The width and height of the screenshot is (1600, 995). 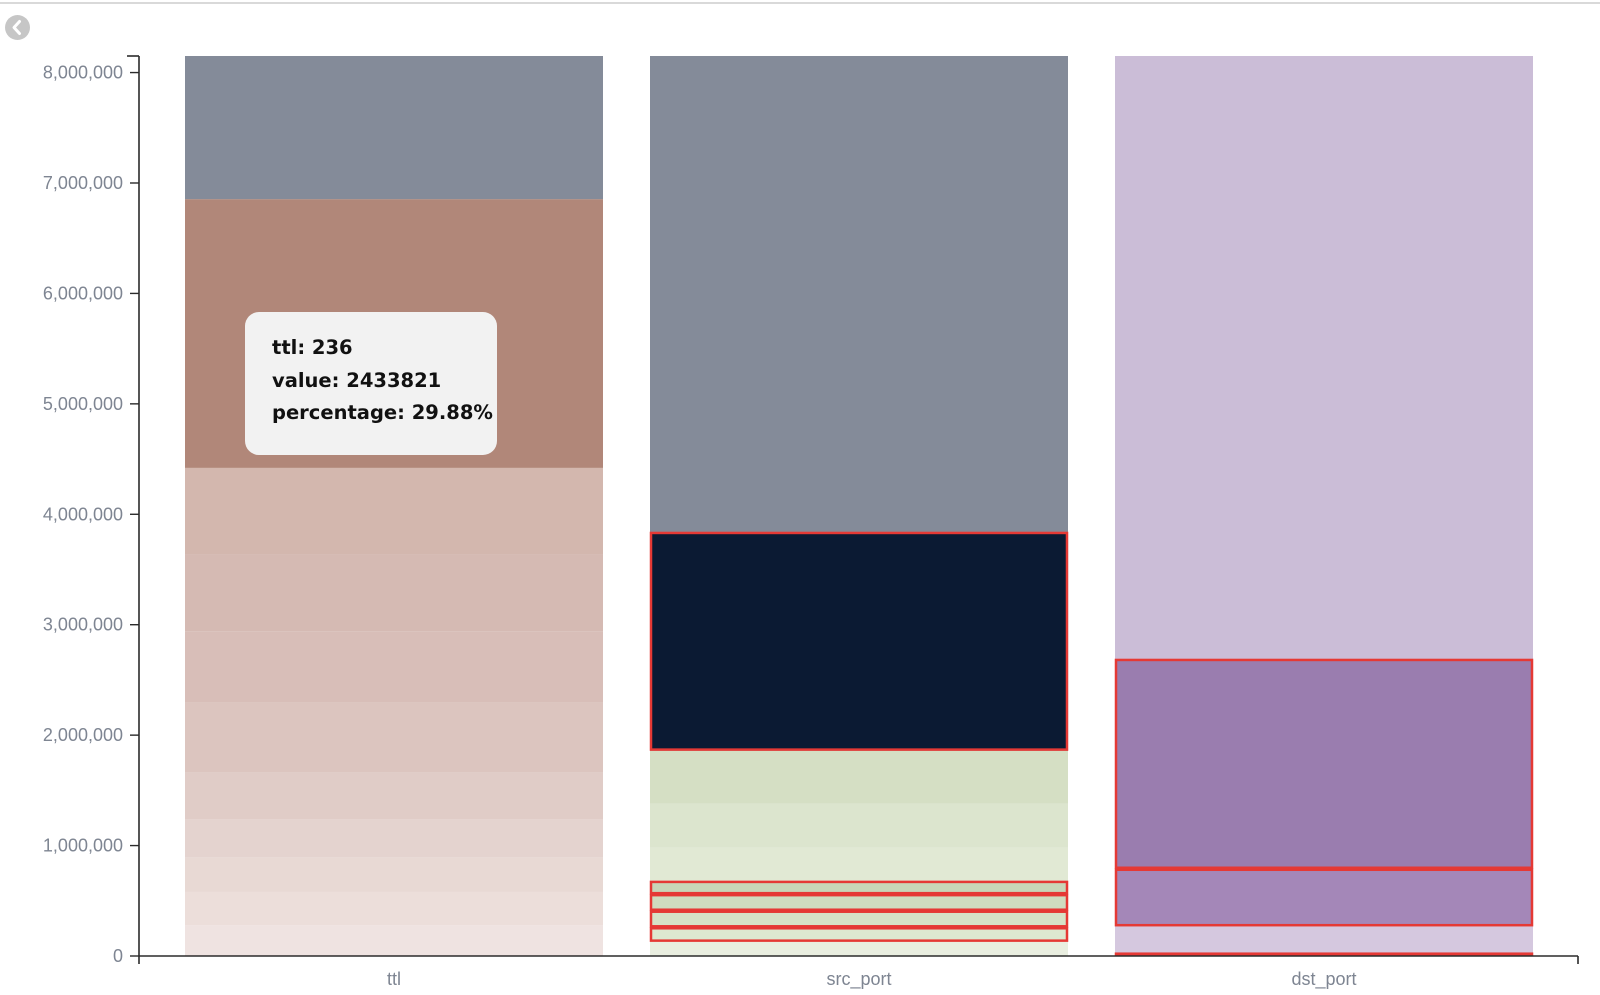 What do you see at coordinates (118, 956) in the screenshot?
I see `y-tick-label: 0` at bounding box center [118, 956].